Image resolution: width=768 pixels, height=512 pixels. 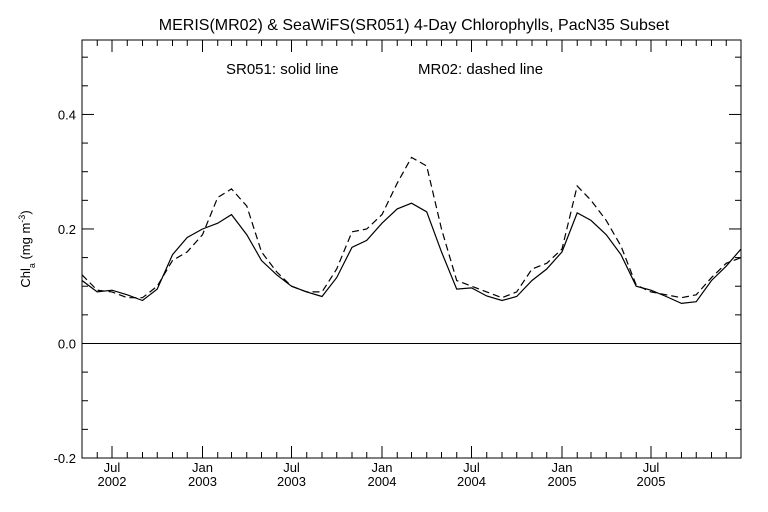 What do you see at coordinates (67, 343) in the screenshot?
I see `y-tick-label: 0.0` at bounding box center [67, 343].